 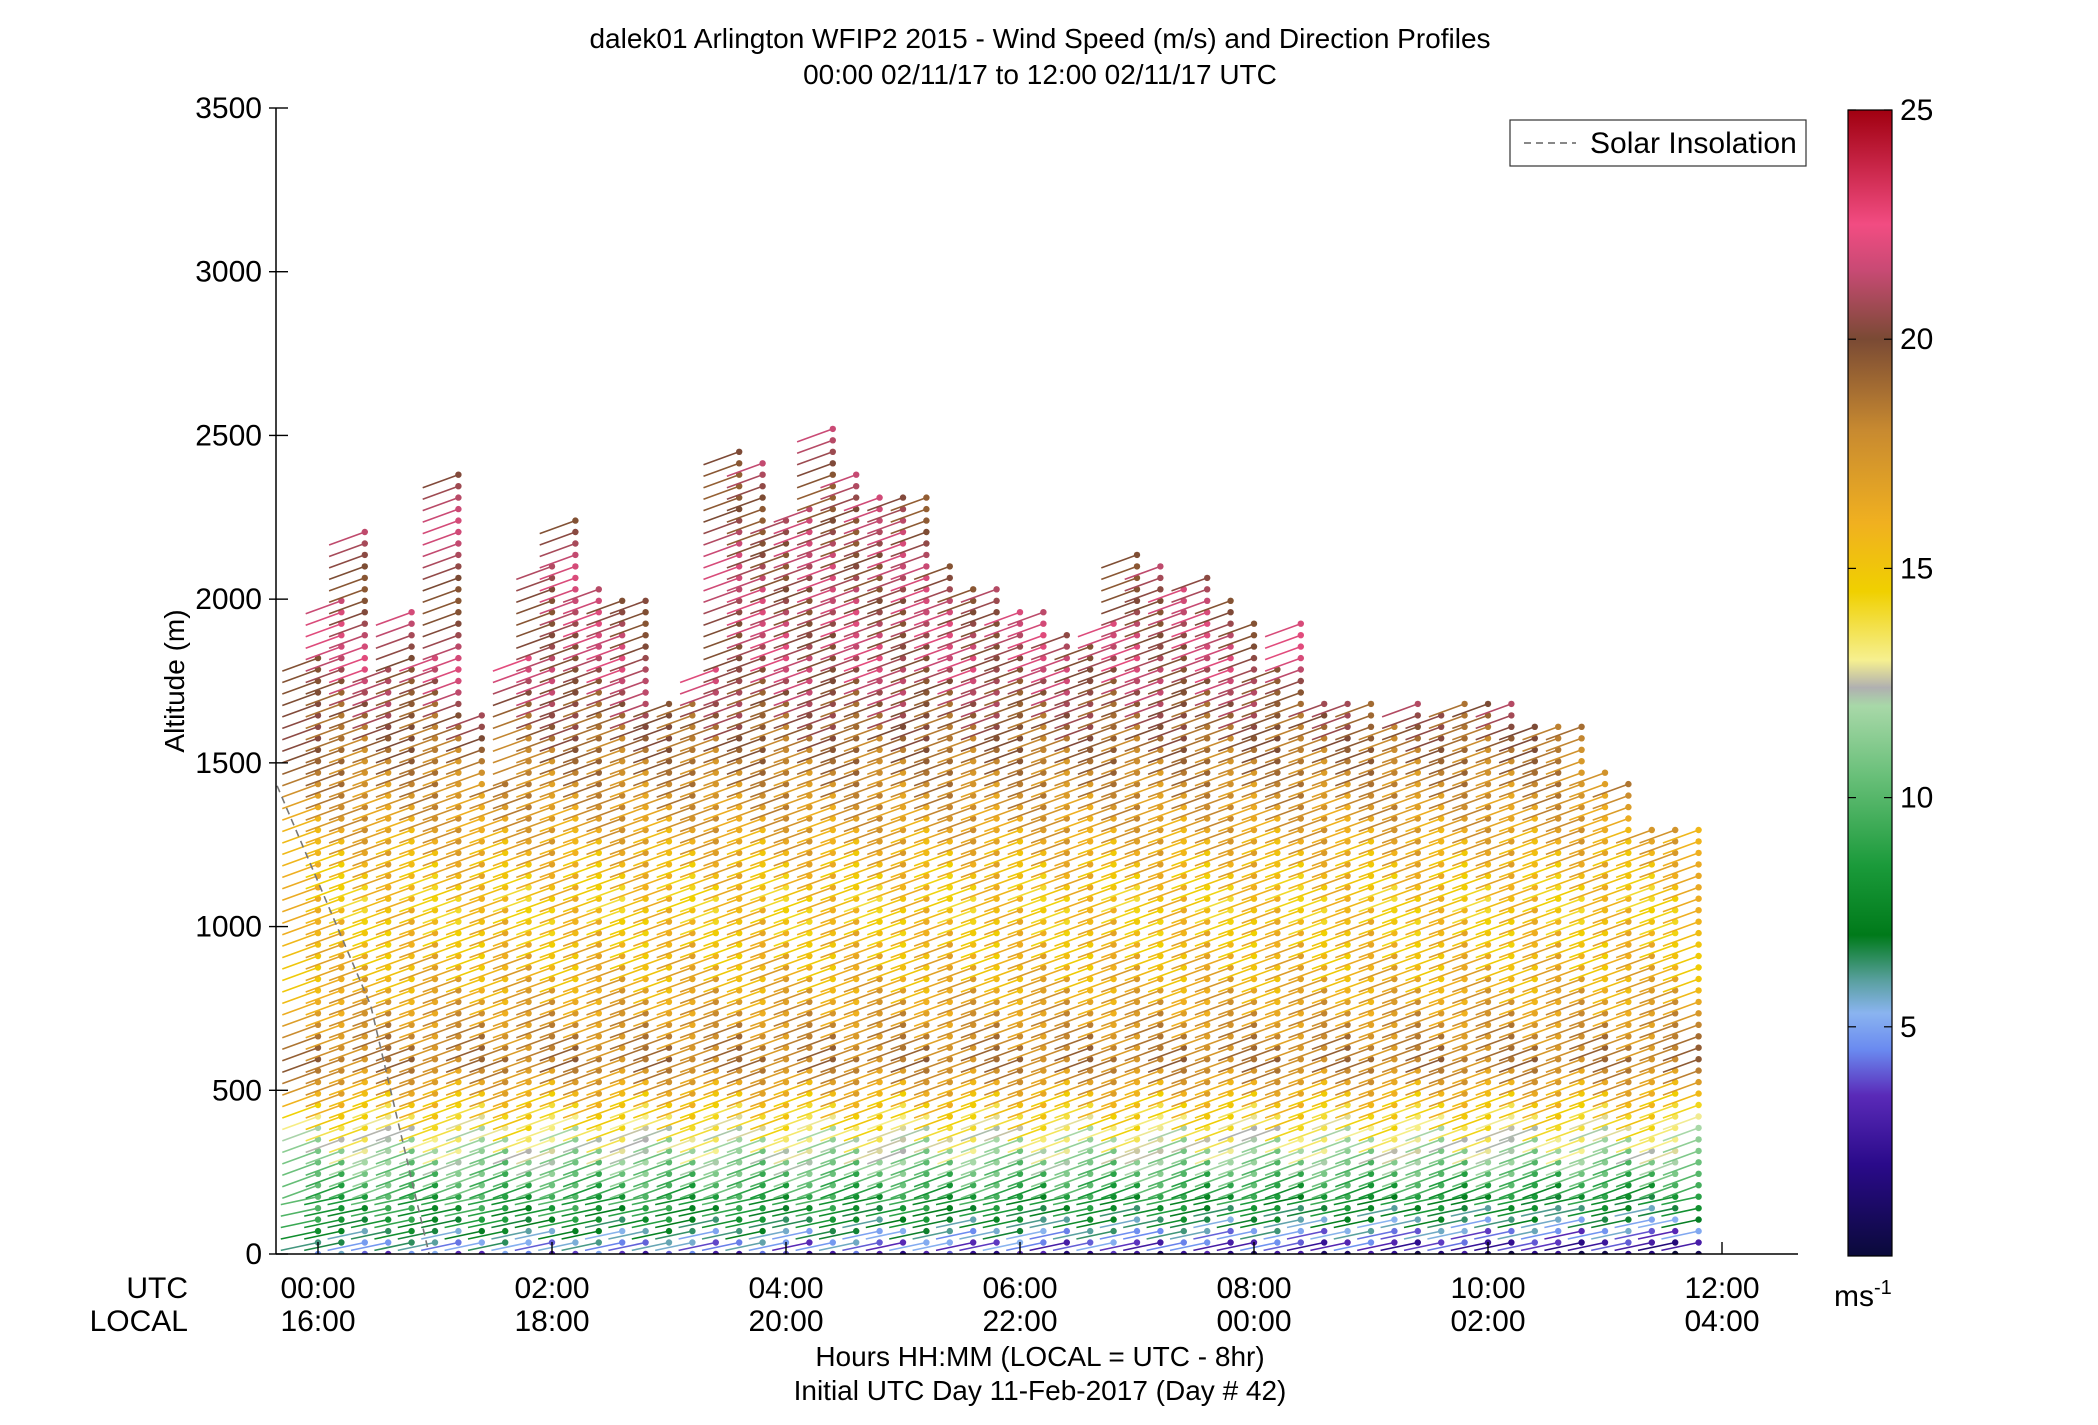 What do you see at coordinates (1040, 74) in the screenshot?
I see `chart-subtitle: 00:00 02/11/17 to 12:00 02/11/17 UTC` at bounding box center [1040, 74].